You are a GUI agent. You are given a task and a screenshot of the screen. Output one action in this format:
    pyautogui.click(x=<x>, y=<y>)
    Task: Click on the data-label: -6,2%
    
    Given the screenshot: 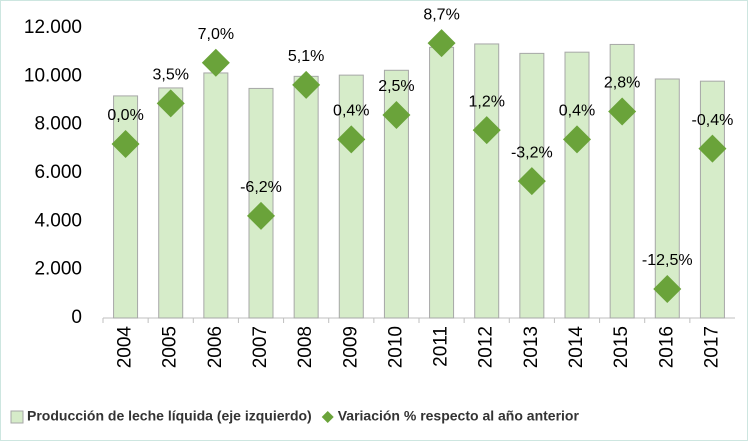 What is the action you would take?
    pyautogui.click(x=261, y=187)
    